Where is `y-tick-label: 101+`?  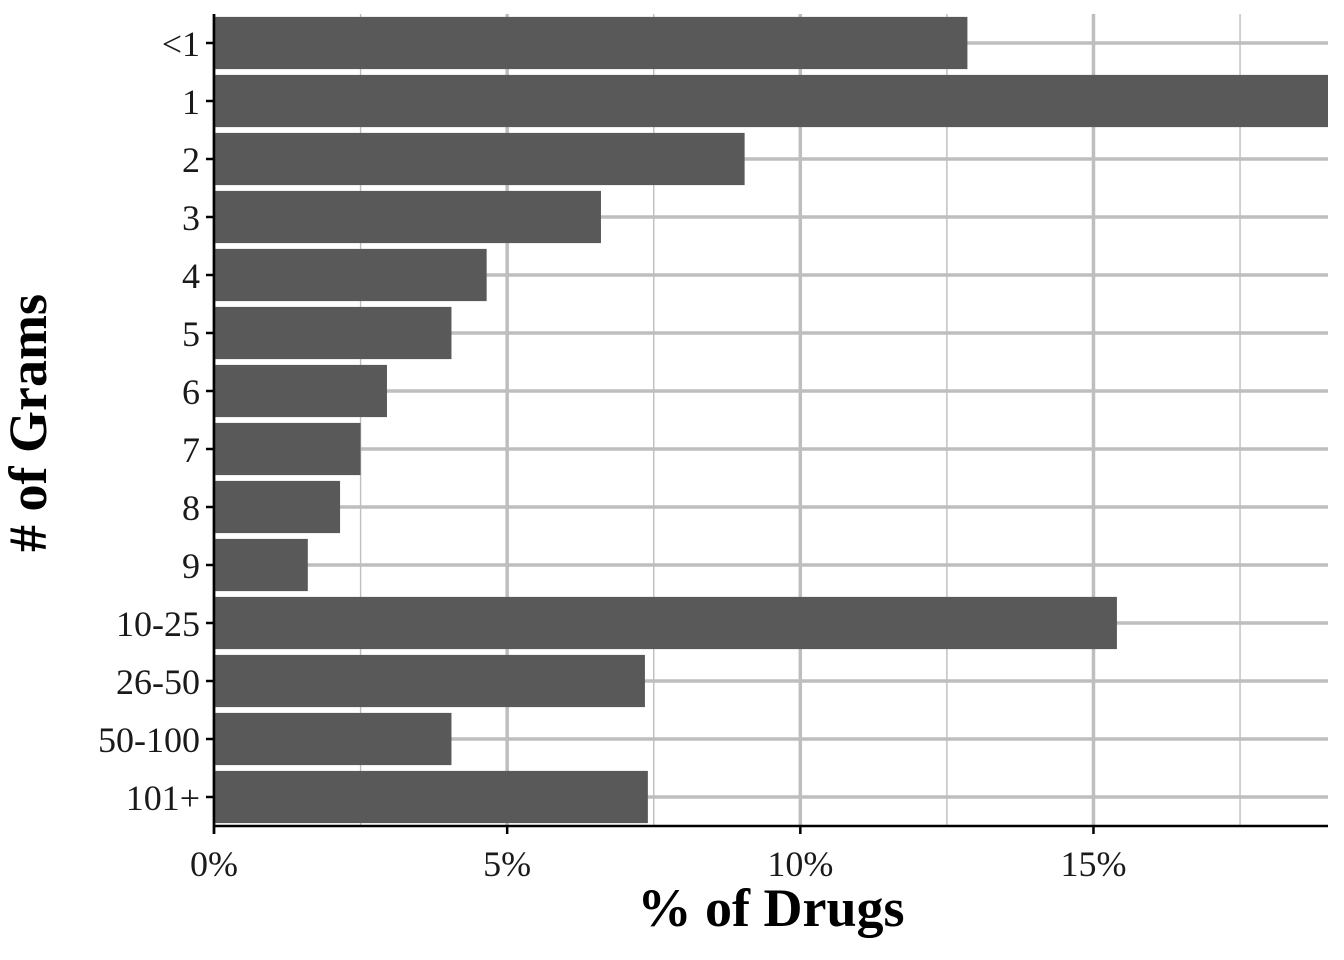
y-tick-label: 101+ is located at coordinates (163, 798).